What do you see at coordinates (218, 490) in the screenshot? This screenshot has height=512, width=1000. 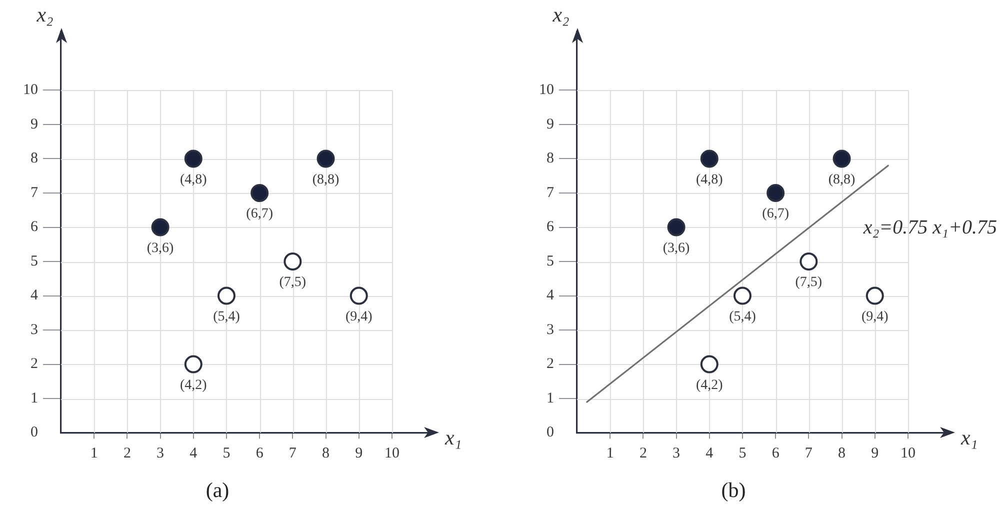 I see `text: (a)` at bounding box center [218, 490].